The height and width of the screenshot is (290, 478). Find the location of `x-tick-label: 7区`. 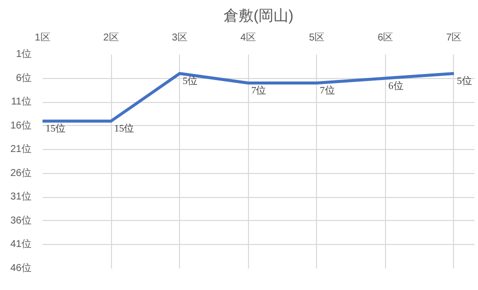

x-tick-label: 7区 is located at coordinates (454, 38).